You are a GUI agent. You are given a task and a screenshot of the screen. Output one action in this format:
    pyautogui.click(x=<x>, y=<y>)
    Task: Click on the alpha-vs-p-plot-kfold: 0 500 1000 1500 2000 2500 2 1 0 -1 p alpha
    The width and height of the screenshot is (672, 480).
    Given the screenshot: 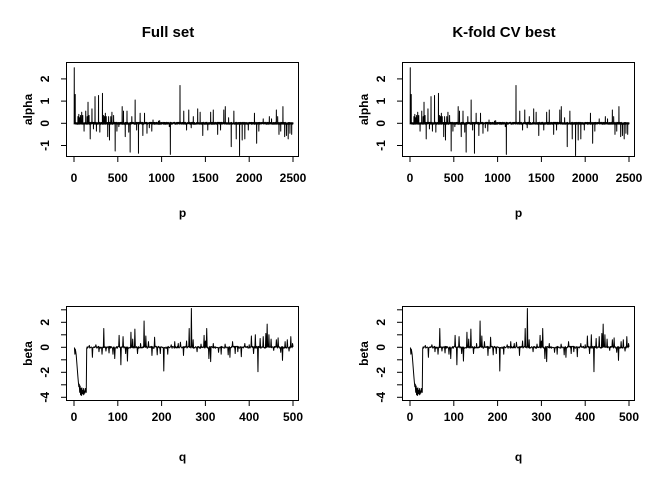 What is the action you would take?
    pyautogui.click(x=500, y=141)
    